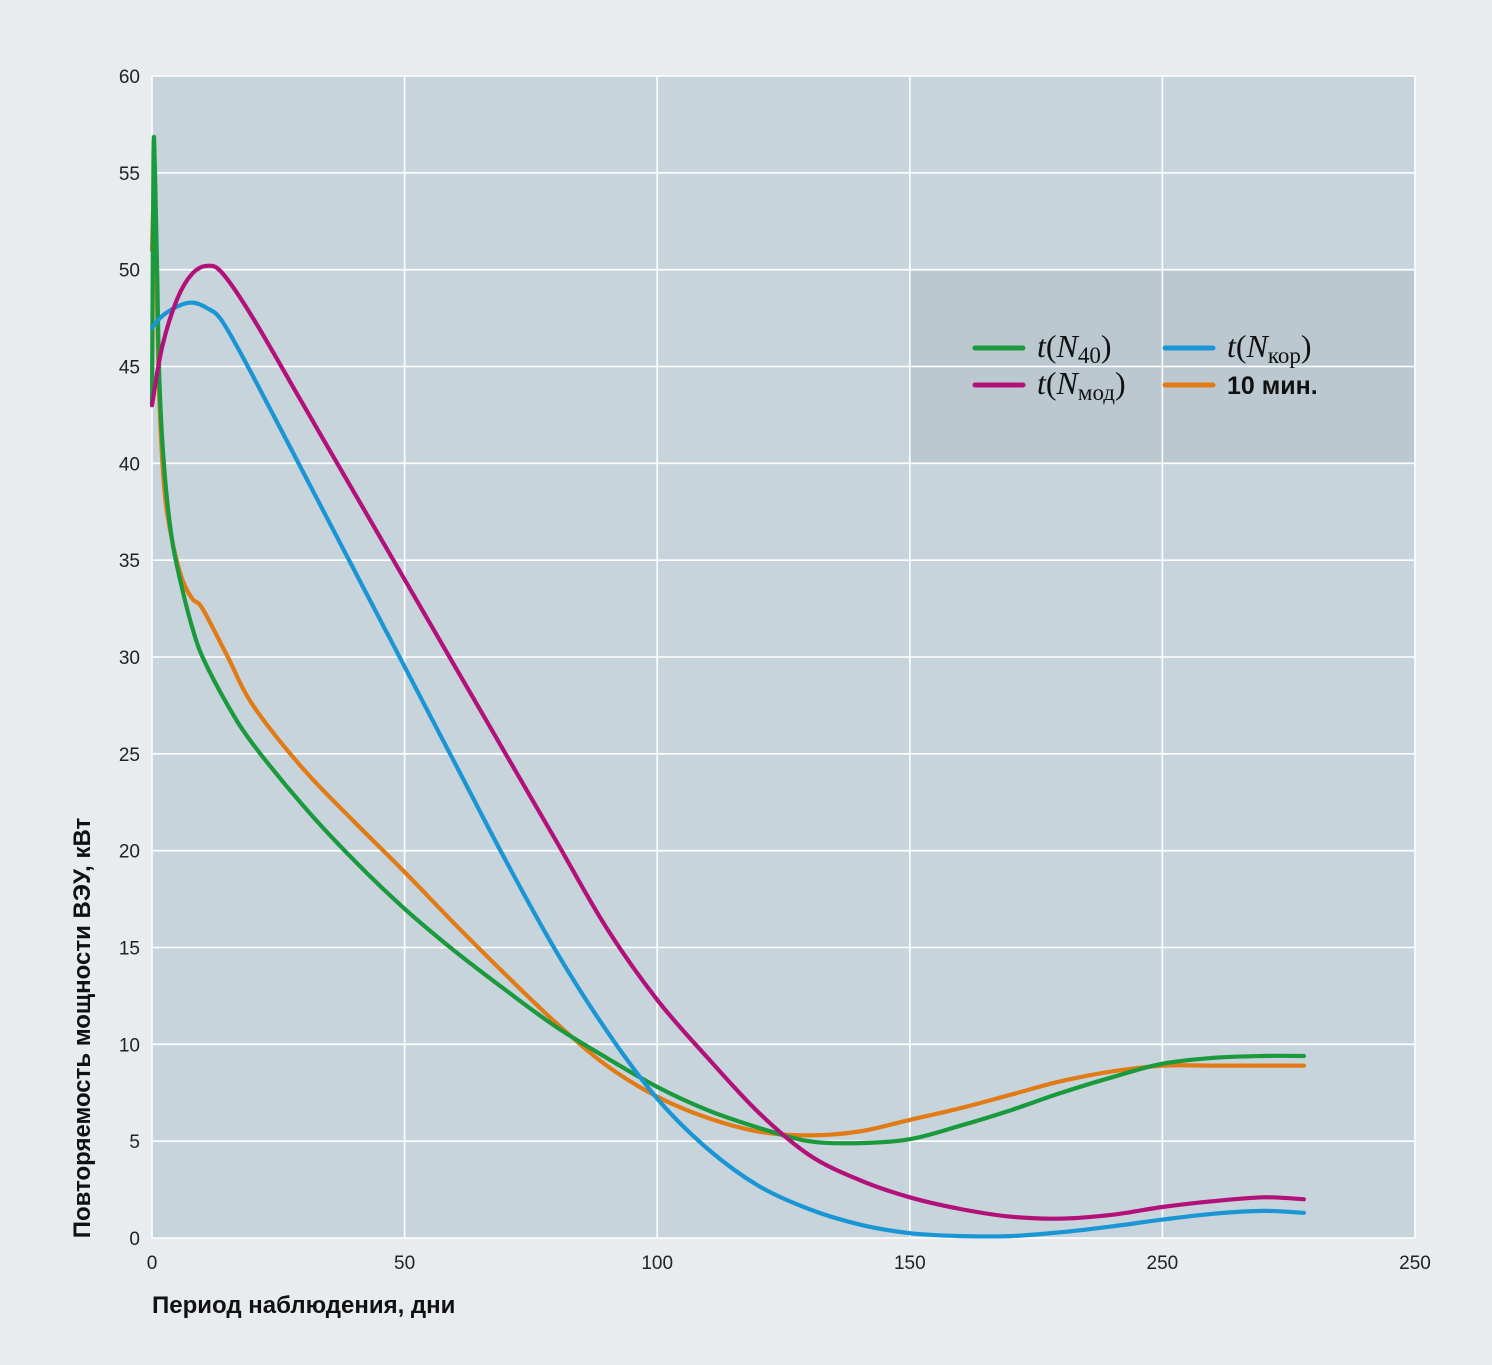  What do you see at coordinates (789, 1263) in the screenshot?
I see `x-tick-labels: 0 50 100 150 250 250` at bounding box center [789, 1263].